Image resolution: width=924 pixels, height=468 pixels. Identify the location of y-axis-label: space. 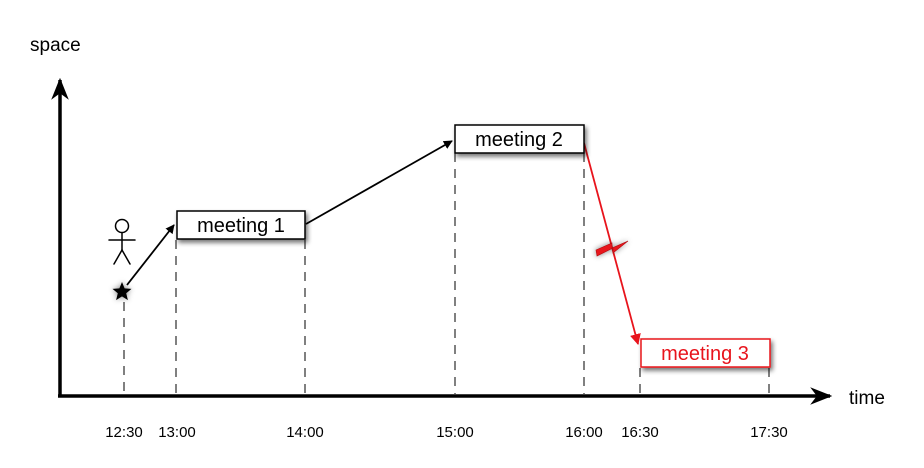
(55, 45).